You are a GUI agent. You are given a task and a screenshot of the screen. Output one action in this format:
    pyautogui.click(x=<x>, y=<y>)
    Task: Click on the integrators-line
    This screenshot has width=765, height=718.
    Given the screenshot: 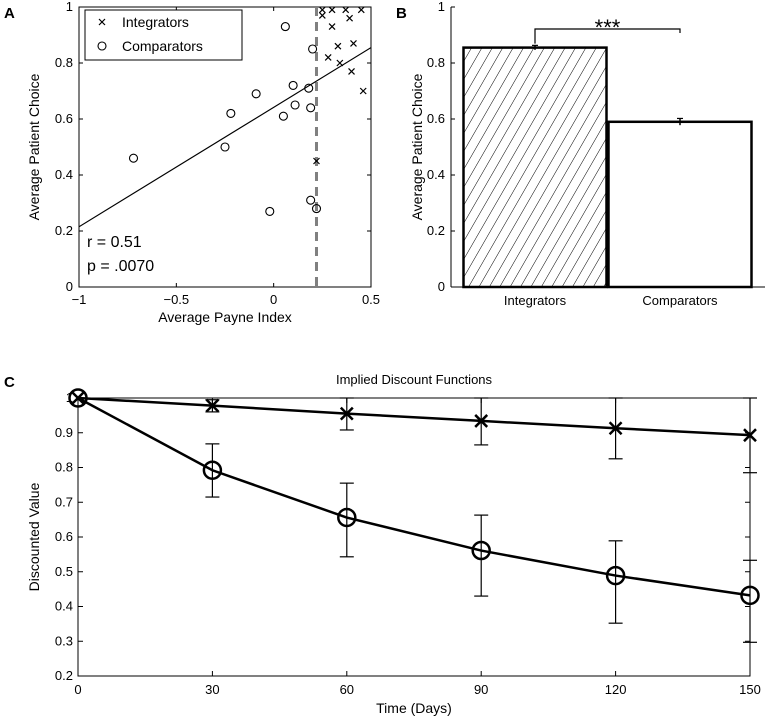 What is the action you would take?
    pyautogui.click(x=414, y=416)
    